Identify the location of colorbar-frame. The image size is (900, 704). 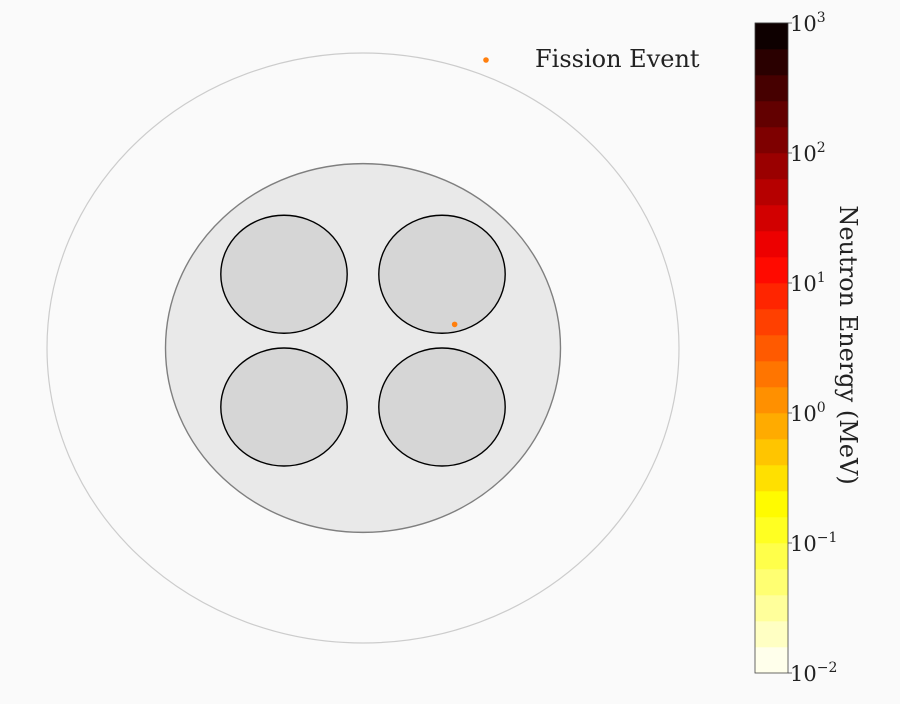
(771, 348).